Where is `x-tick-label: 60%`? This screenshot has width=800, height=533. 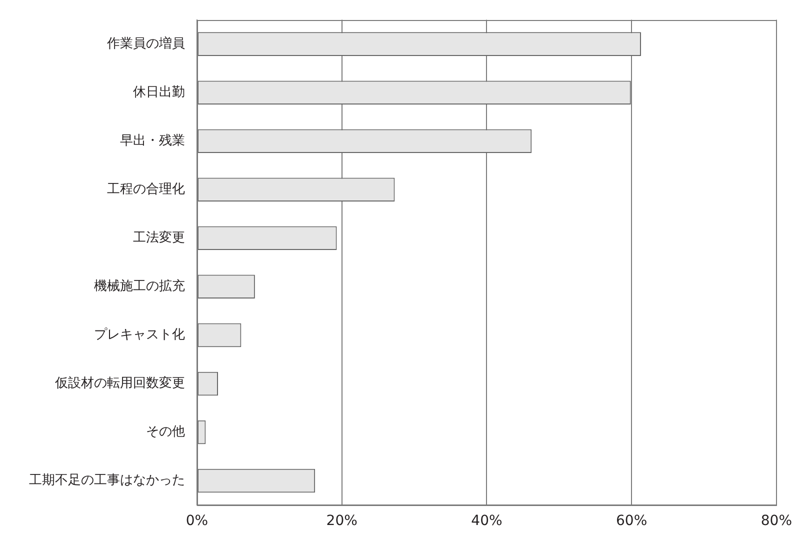 x-tick-label: 60% is located at coordinates (632, 521).